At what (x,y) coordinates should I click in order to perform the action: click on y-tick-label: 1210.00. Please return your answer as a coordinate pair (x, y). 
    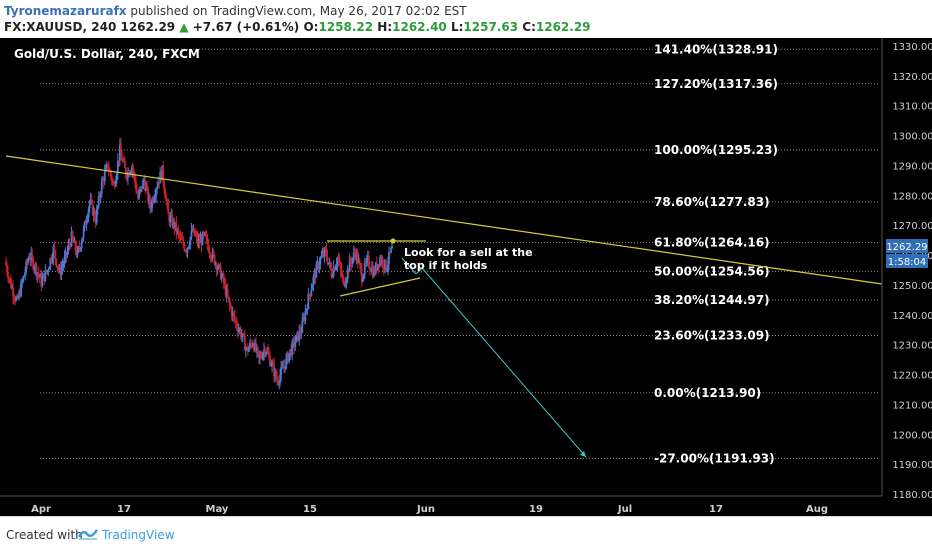
    Looking at the image, I should click on (912, 405).